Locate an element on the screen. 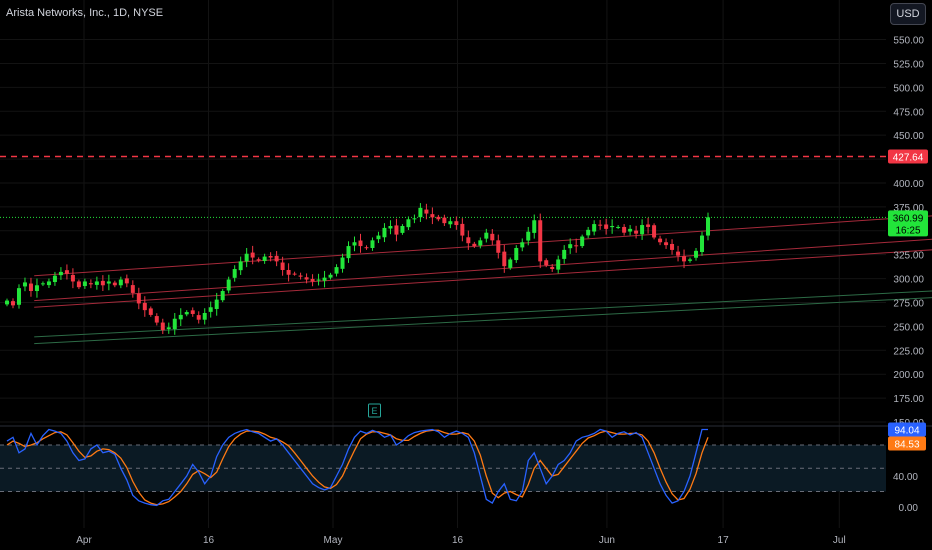 The image size is (932, 550). price-tick-label: 550.00 is located at coordinates (908, 41).